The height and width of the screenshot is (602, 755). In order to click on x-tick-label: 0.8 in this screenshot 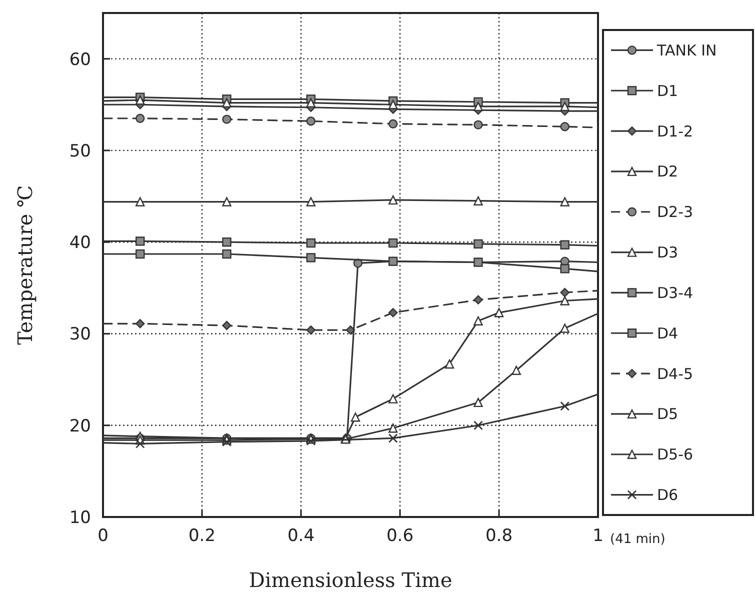, I will do `click(499, 536)`.